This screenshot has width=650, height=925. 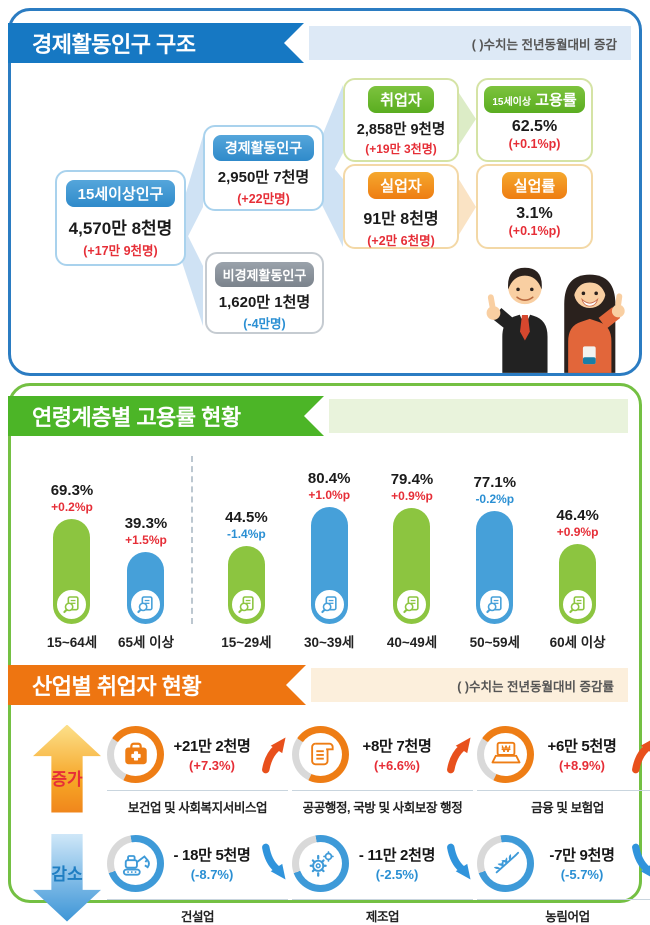 I want to click on industry-numbers: -7만 9천명 (-5.7%), so click(x=582, y=863).